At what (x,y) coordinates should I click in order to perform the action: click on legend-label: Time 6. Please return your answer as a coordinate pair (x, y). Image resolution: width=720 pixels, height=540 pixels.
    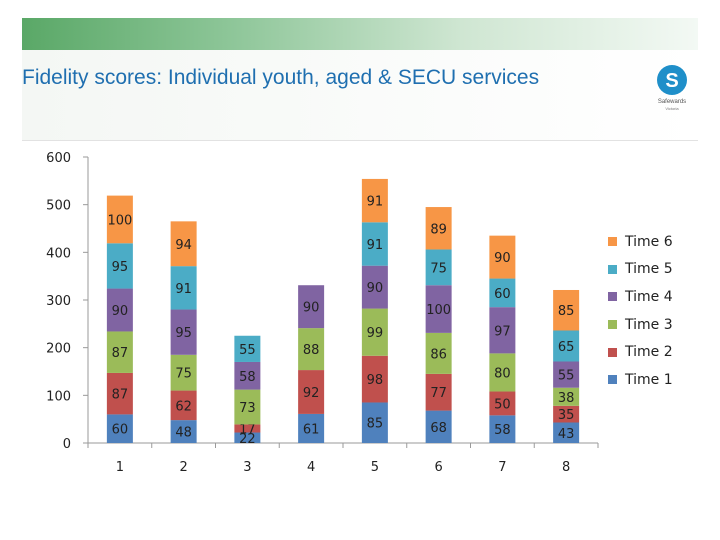
    Looking at the image, I should click on (649, 241).